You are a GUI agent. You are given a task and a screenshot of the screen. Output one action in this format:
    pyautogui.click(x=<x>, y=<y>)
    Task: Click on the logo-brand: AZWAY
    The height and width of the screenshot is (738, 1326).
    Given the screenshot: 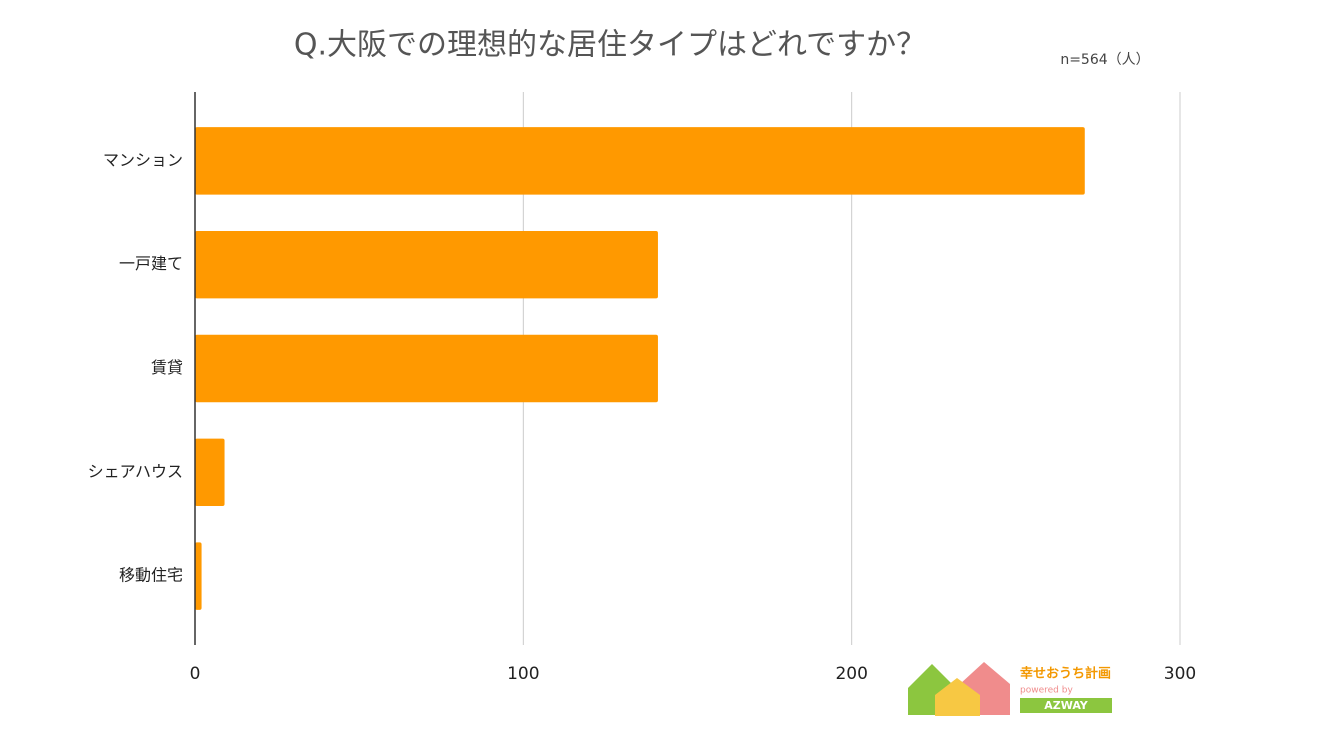 What is the action you would take?
    pyautogui.click(x=1066, y=705)
    